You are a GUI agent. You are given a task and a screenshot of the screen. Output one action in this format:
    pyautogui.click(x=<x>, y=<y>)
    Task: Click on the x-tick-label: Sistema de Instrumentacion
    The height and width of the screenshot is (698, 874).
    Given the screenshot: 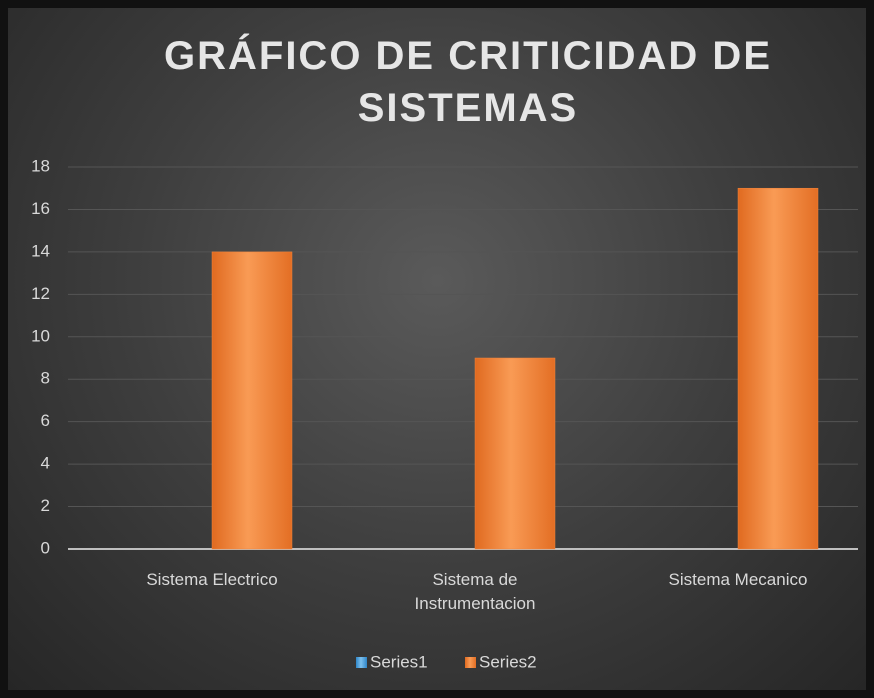 What is the action you would take?
    pyautogui.click(x=475, y=591)
    